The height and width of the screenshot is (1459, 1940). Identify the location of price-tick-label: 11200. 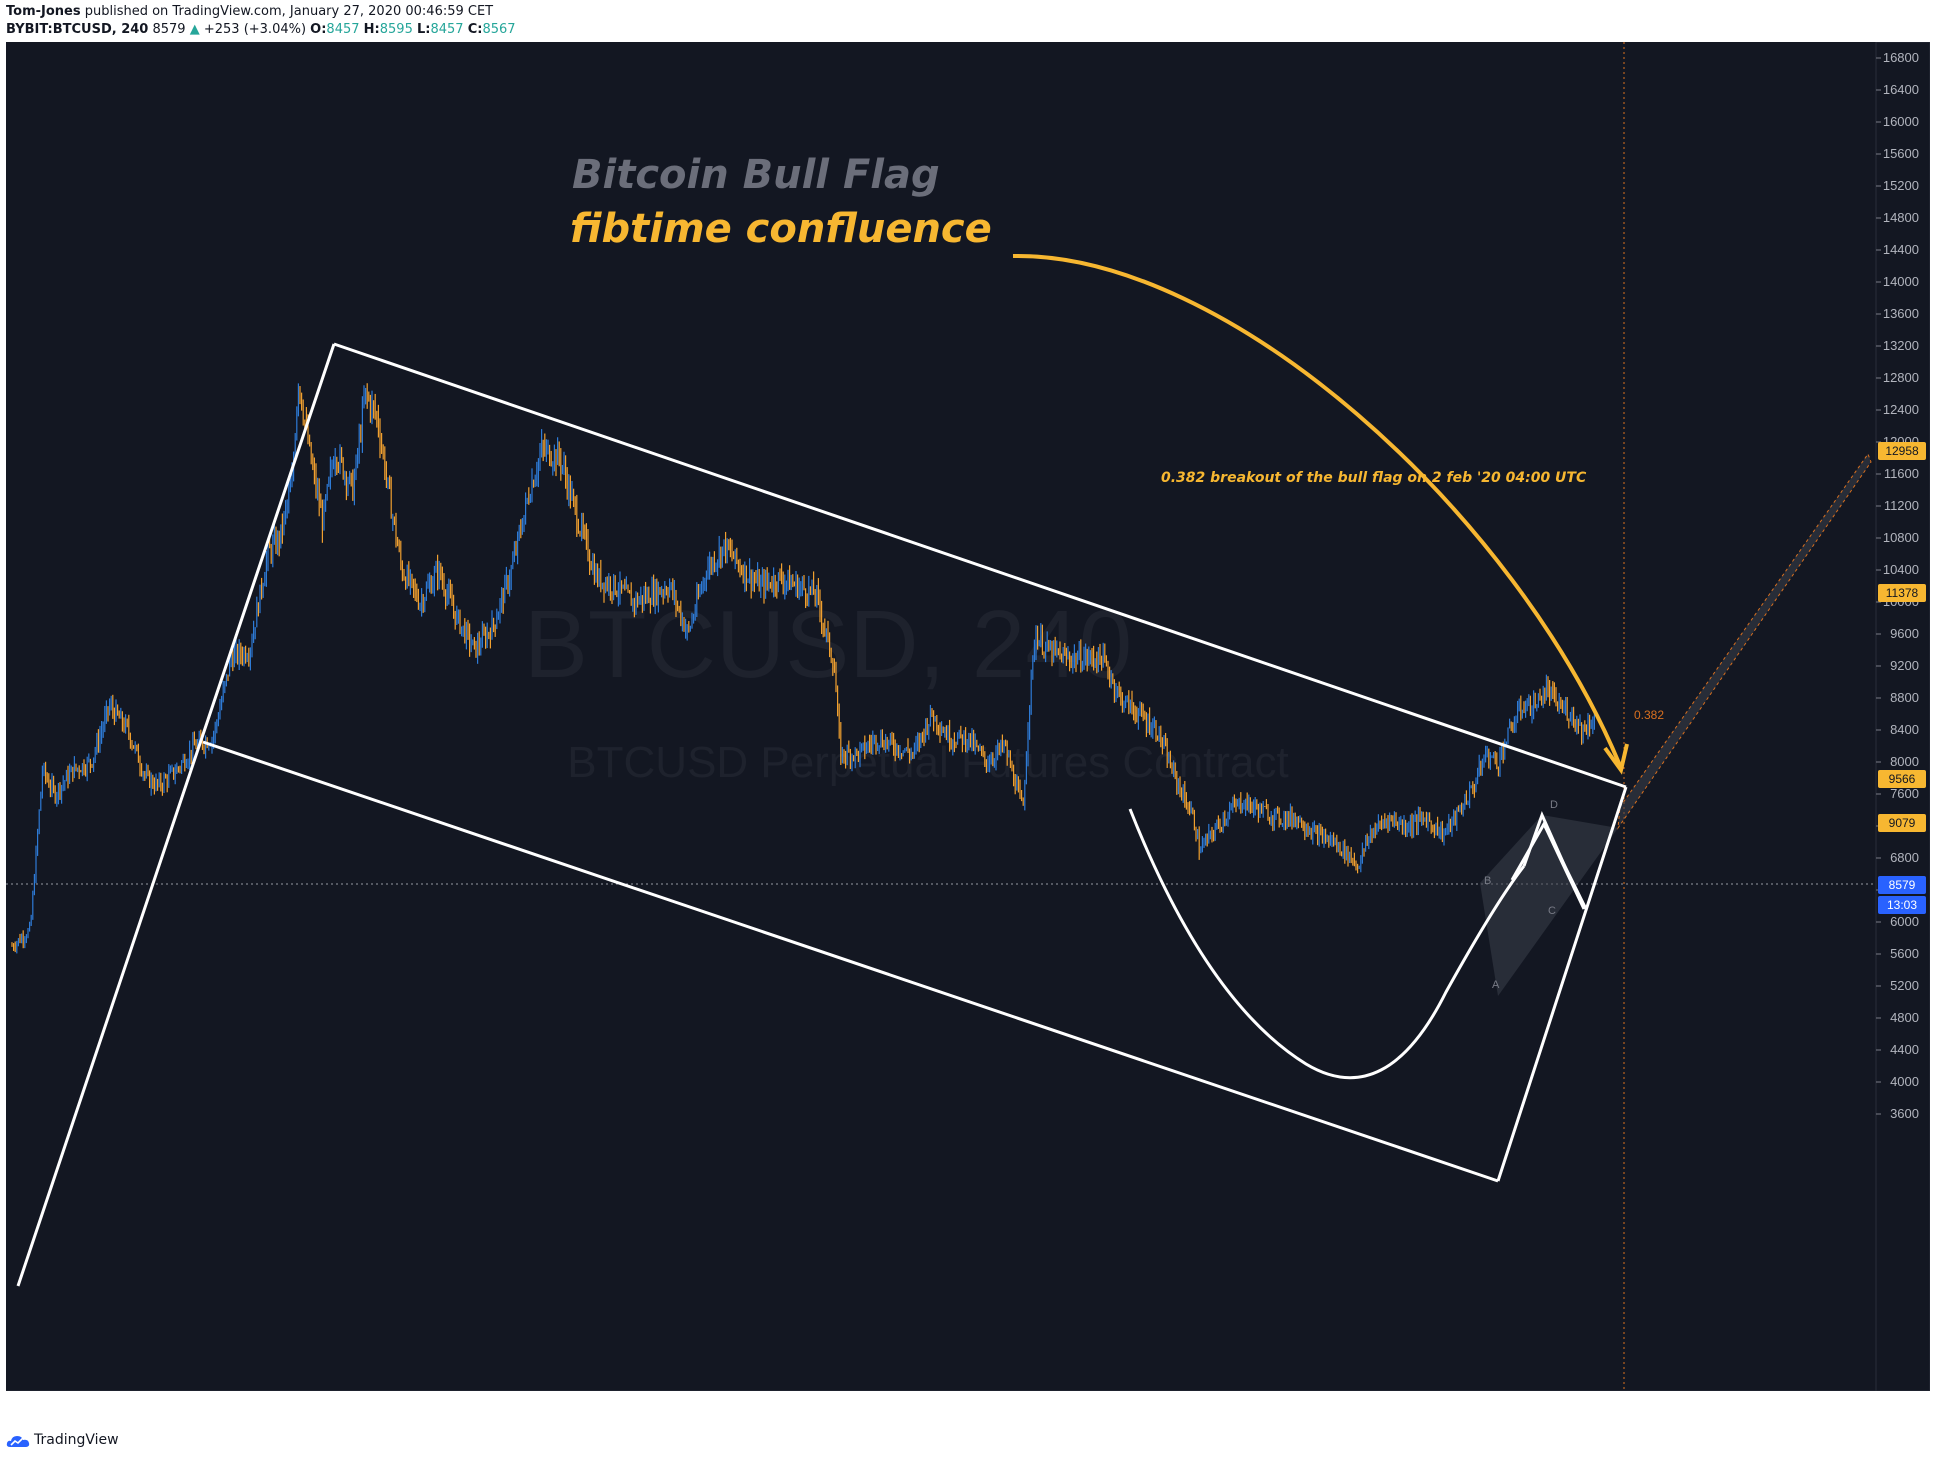
(1901, 505).